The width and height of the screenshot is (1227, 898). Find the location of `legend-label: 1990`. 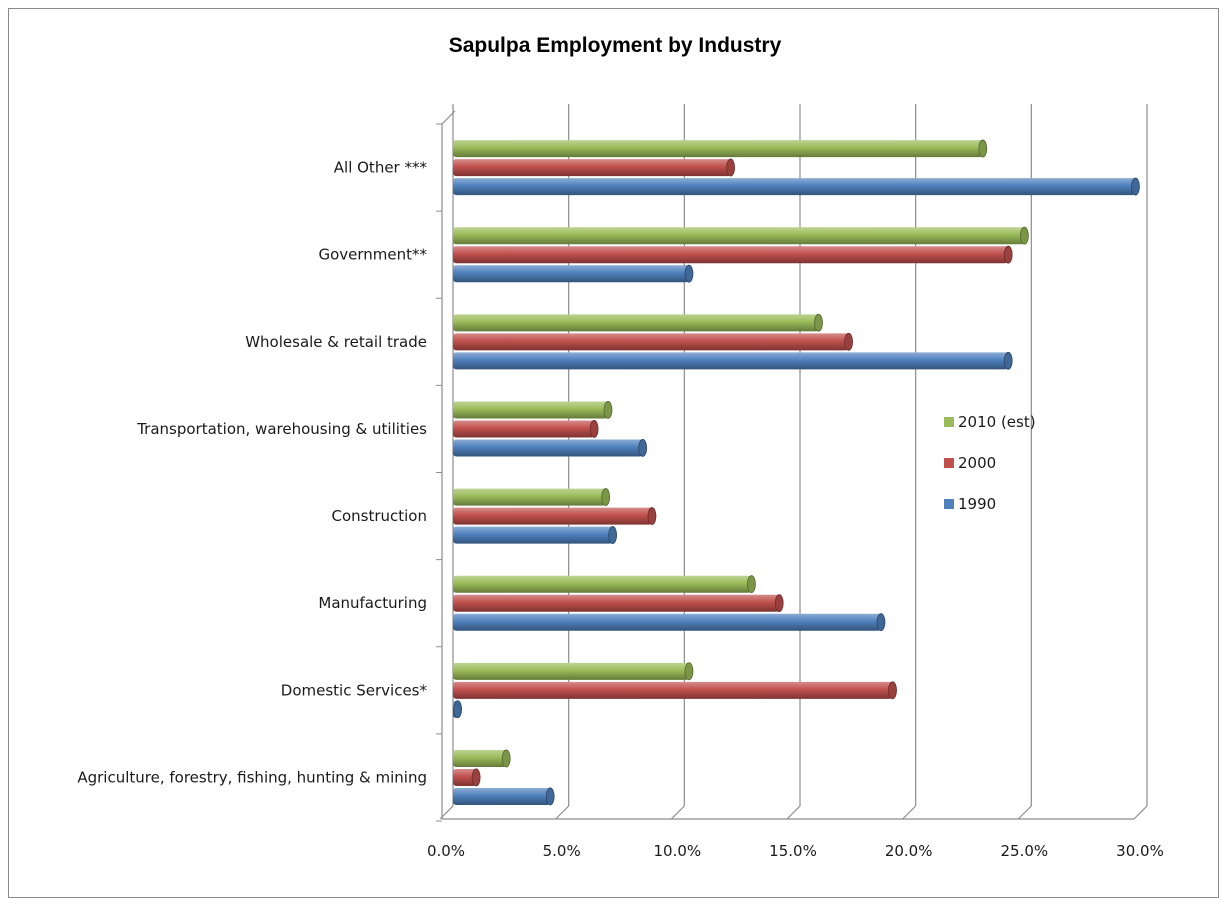

legend-label: 1990 is located at coordinates (977, 504).